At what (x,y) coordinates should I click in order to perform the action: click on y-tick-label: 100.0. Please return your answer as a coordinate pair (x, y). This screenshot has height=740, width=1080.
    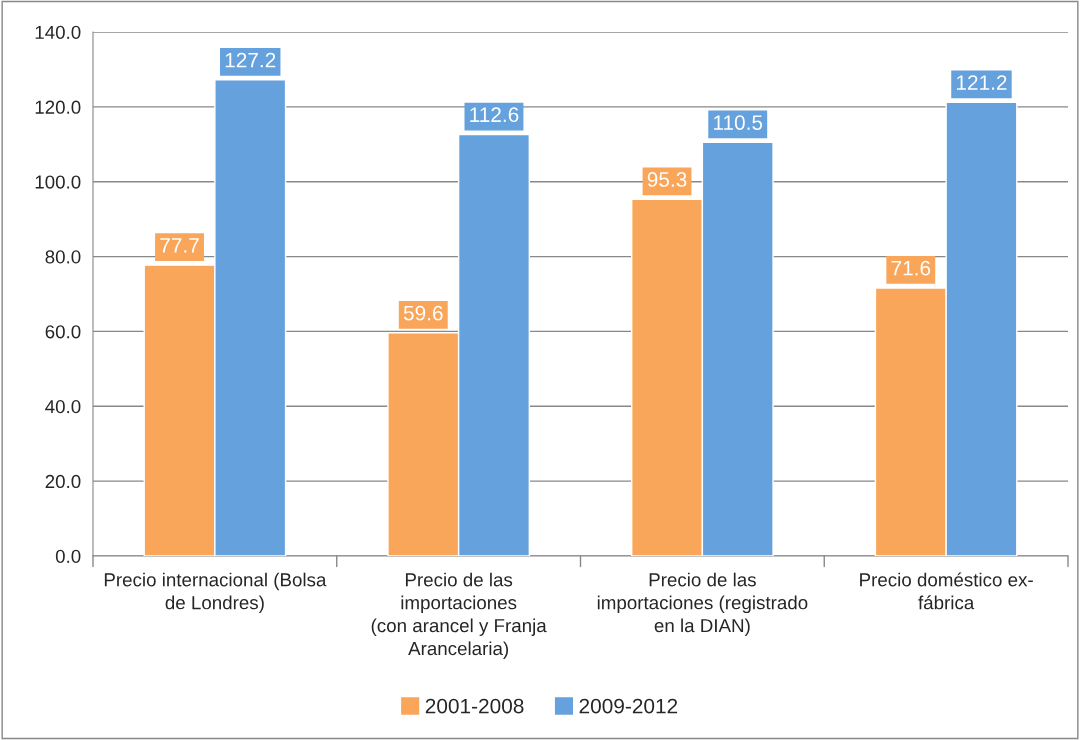
    Looking at the image, I should click on (58, 182).